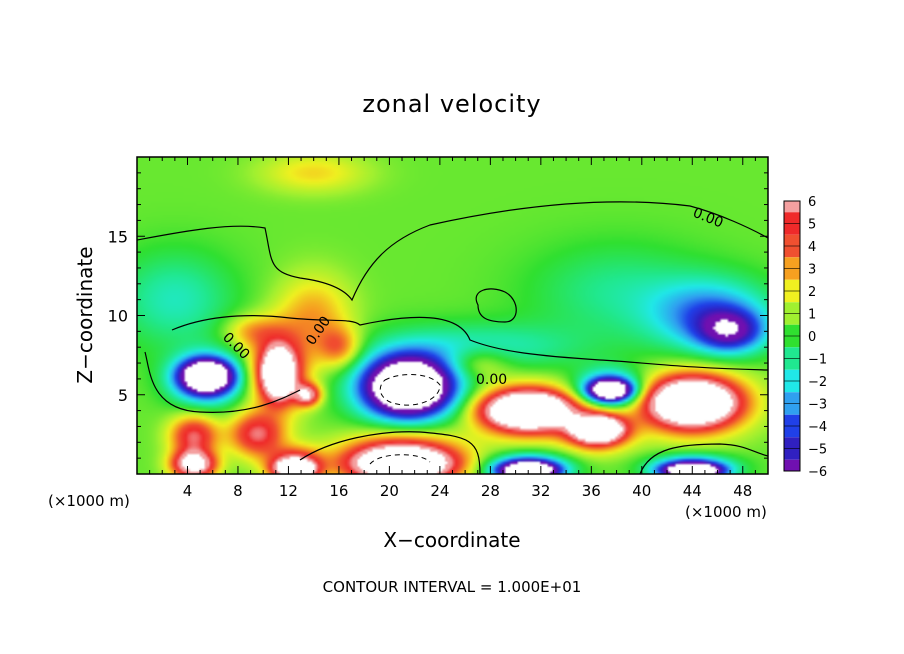 This screenshot has width=904, height=654. Describe the element at coordinates (123, 395) in the screenshot. I see `y-tick-label: 5` at that location.